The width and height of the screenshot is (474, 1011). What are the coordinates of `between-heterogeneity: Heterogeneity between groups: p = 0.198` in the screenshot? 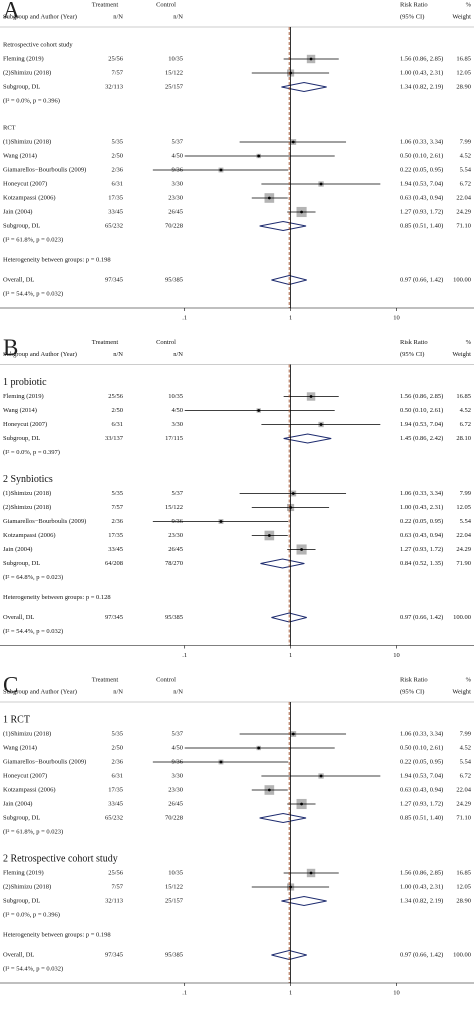 It's located at (57, 259).